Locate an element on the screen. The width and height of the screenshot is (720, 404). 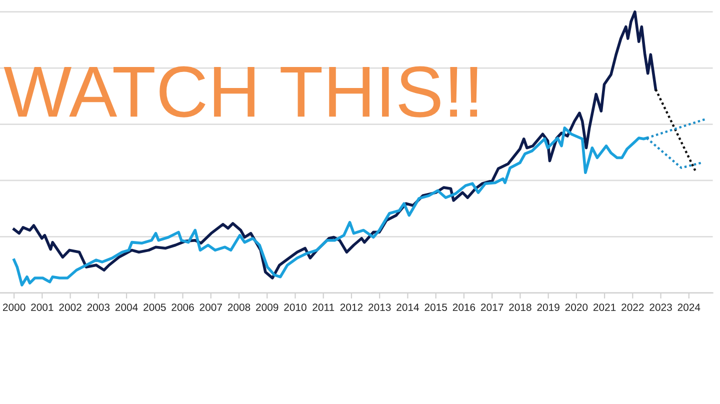
x-tick-label: 2005 is located at coordinates (155, 307).